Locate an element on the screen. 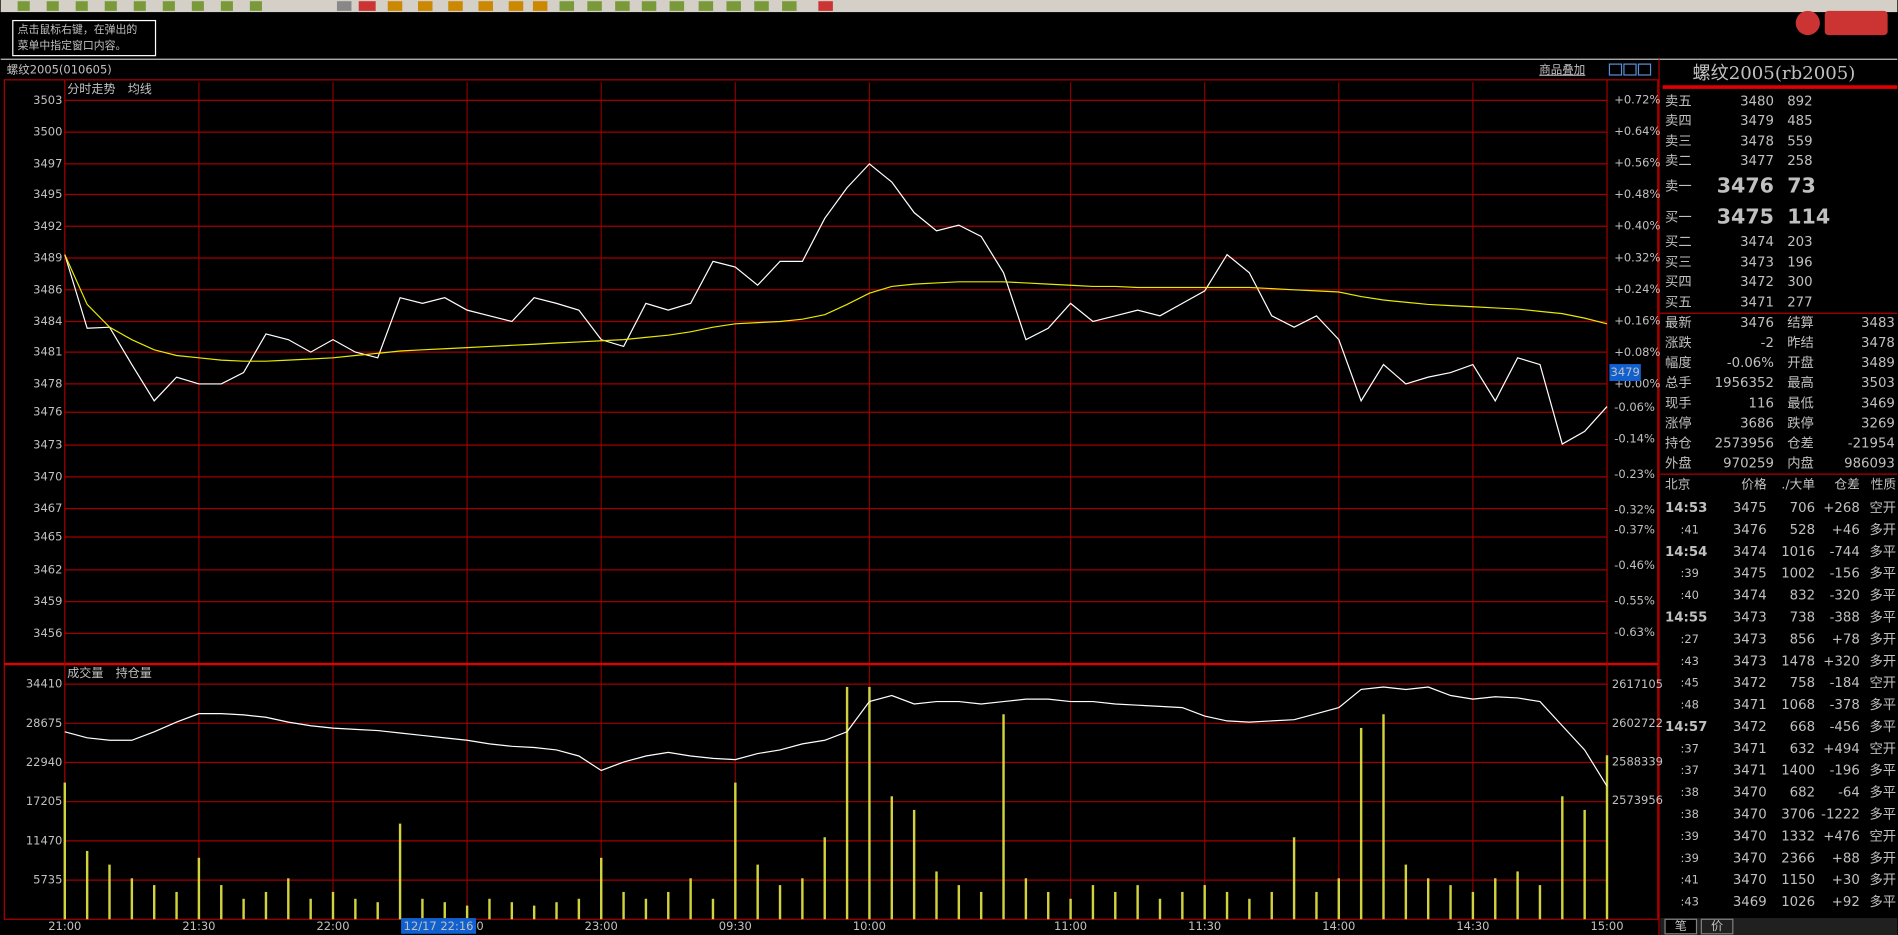  stat-value: 970259 is located at coordinates (1748, 464).